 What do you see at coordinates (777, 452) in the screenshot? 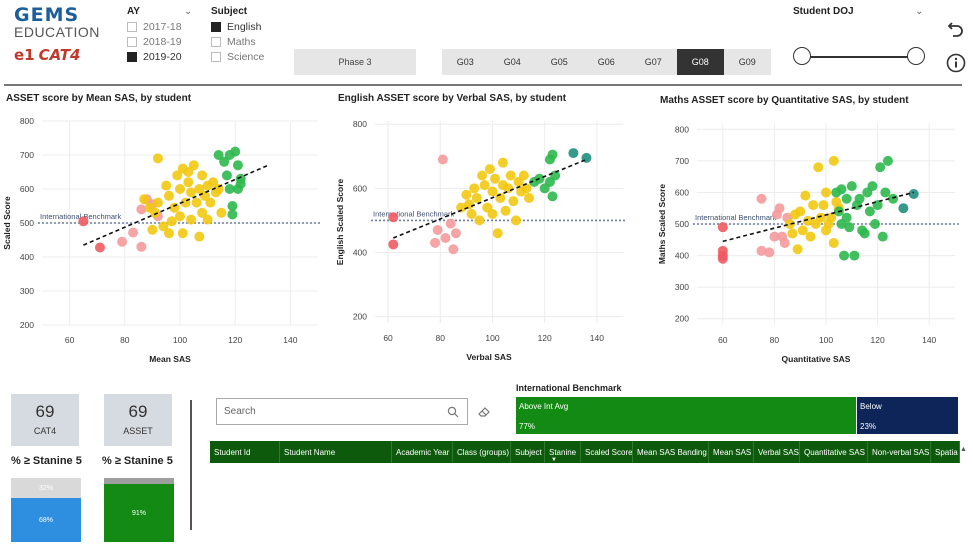
I see `column-header-verbal-sas: Verbal SAS` at bounding box center [777, 452].